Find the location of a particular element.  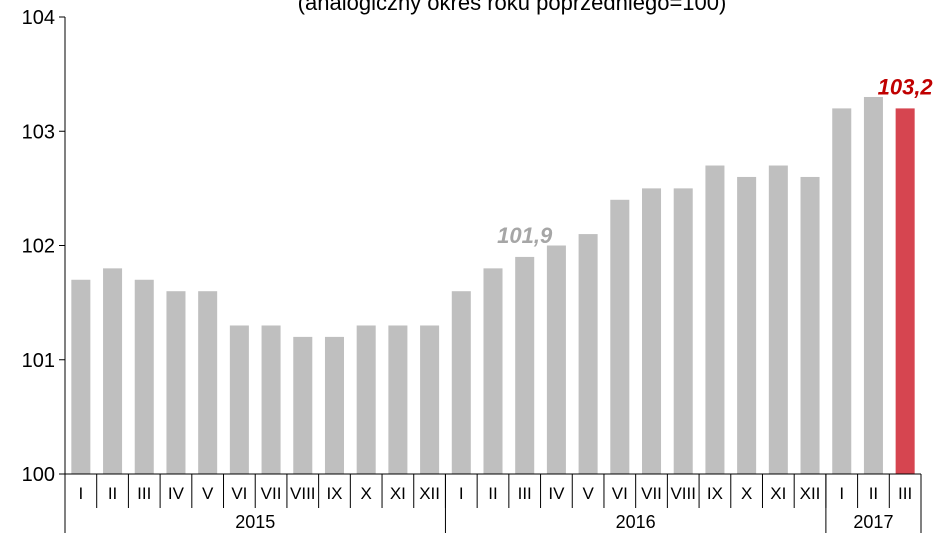

y-axis: 100 101 102 103 104 is located at coordinates (44, 246).